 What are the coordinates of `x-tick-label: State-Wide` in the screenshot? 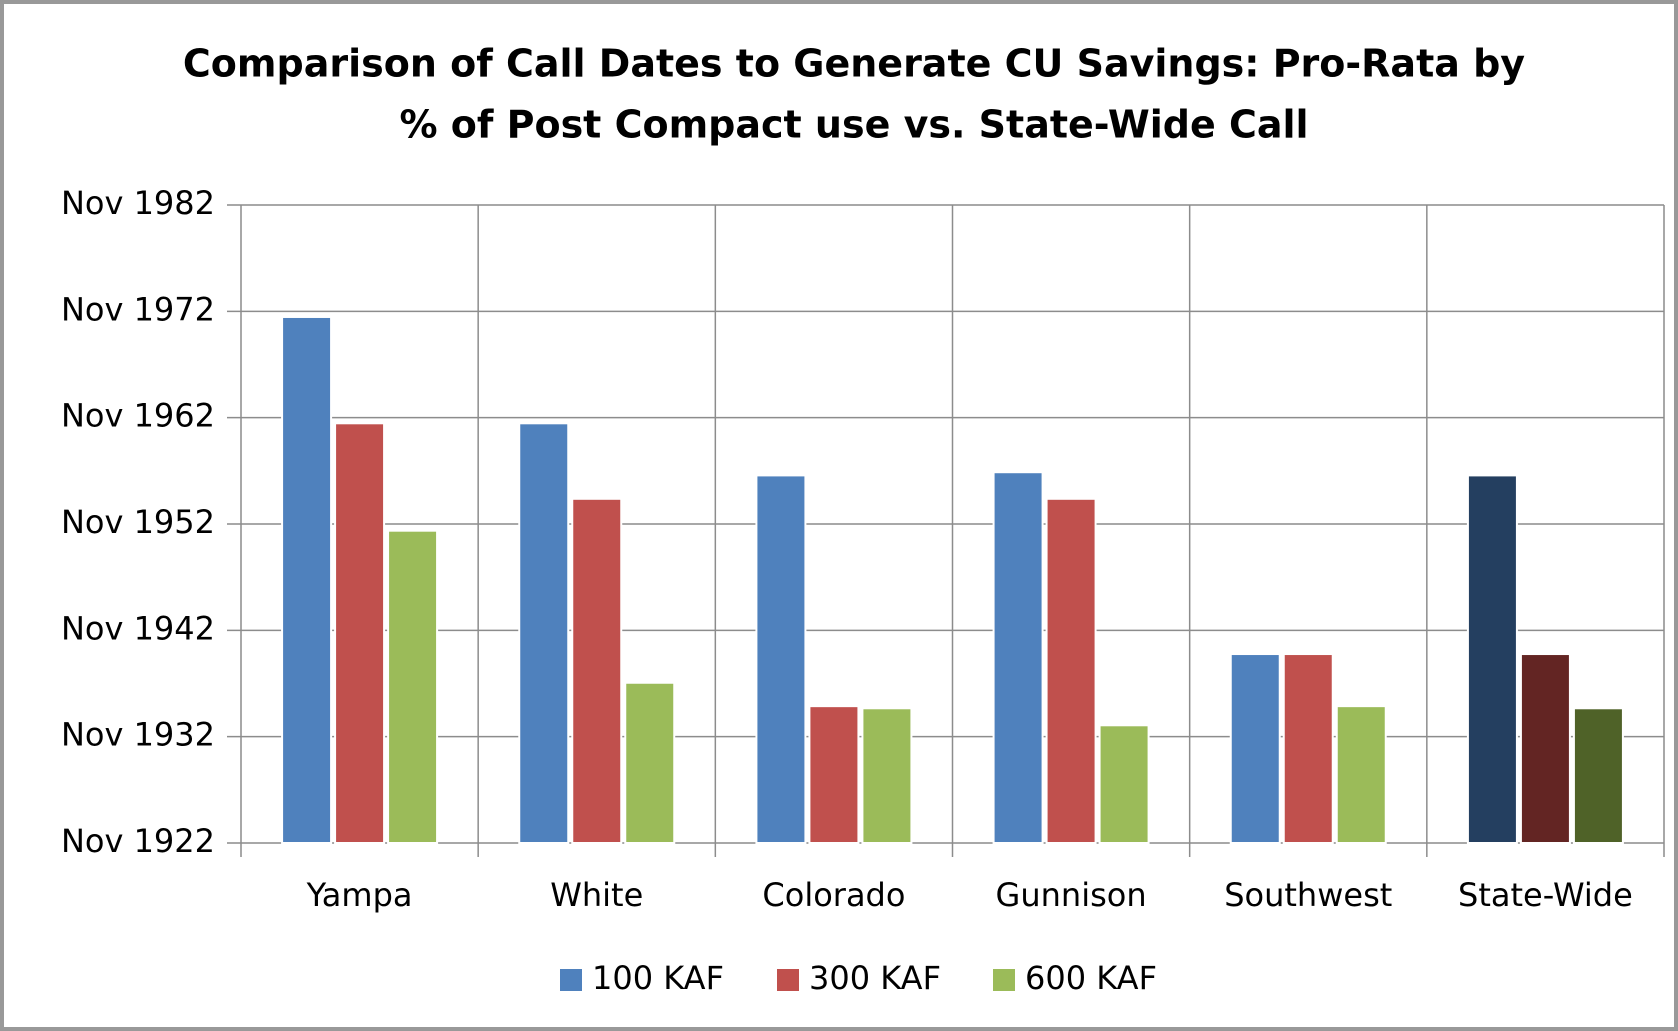 It's located at (1545, 895).